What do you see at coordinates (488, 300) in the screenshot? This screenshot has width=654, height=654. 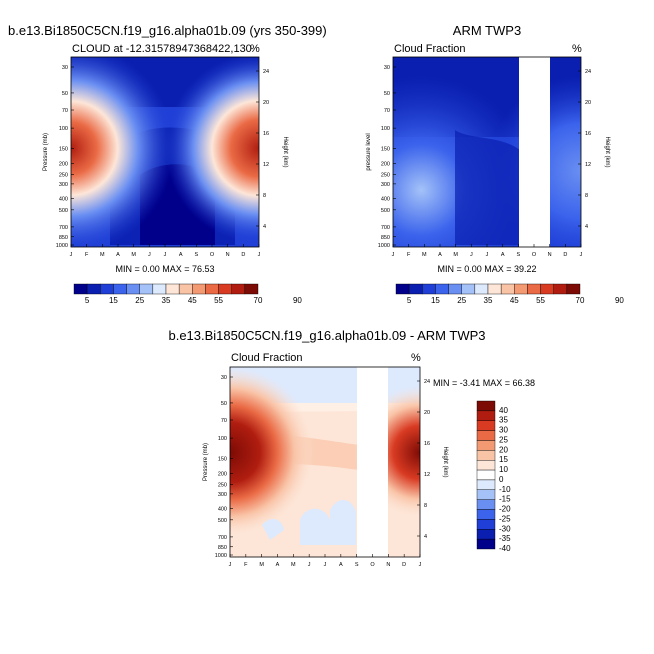 I see `colorbar-label: 35` at bounding box center [488, 300].